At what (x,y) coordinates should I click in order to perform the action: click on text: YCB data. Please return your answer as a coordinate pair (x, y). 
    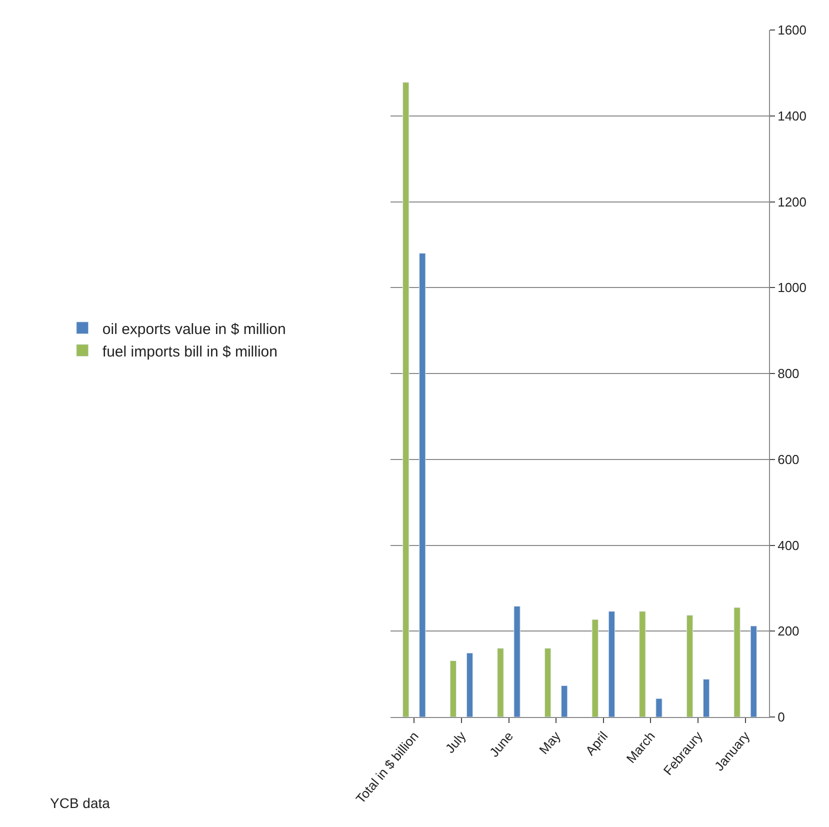
    Looking at the image, I should click on (80, 803).